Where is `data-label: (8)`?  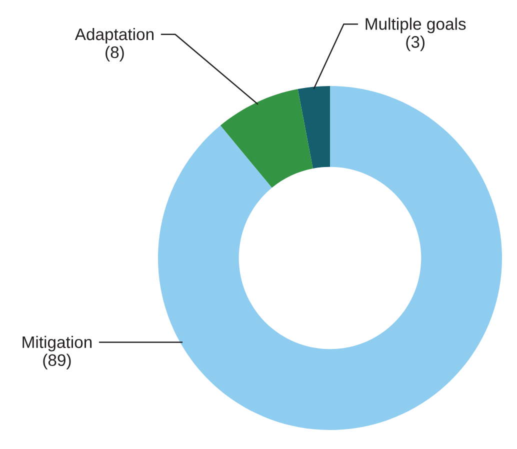
data-label: (8) is located at coordinates (115, 54).